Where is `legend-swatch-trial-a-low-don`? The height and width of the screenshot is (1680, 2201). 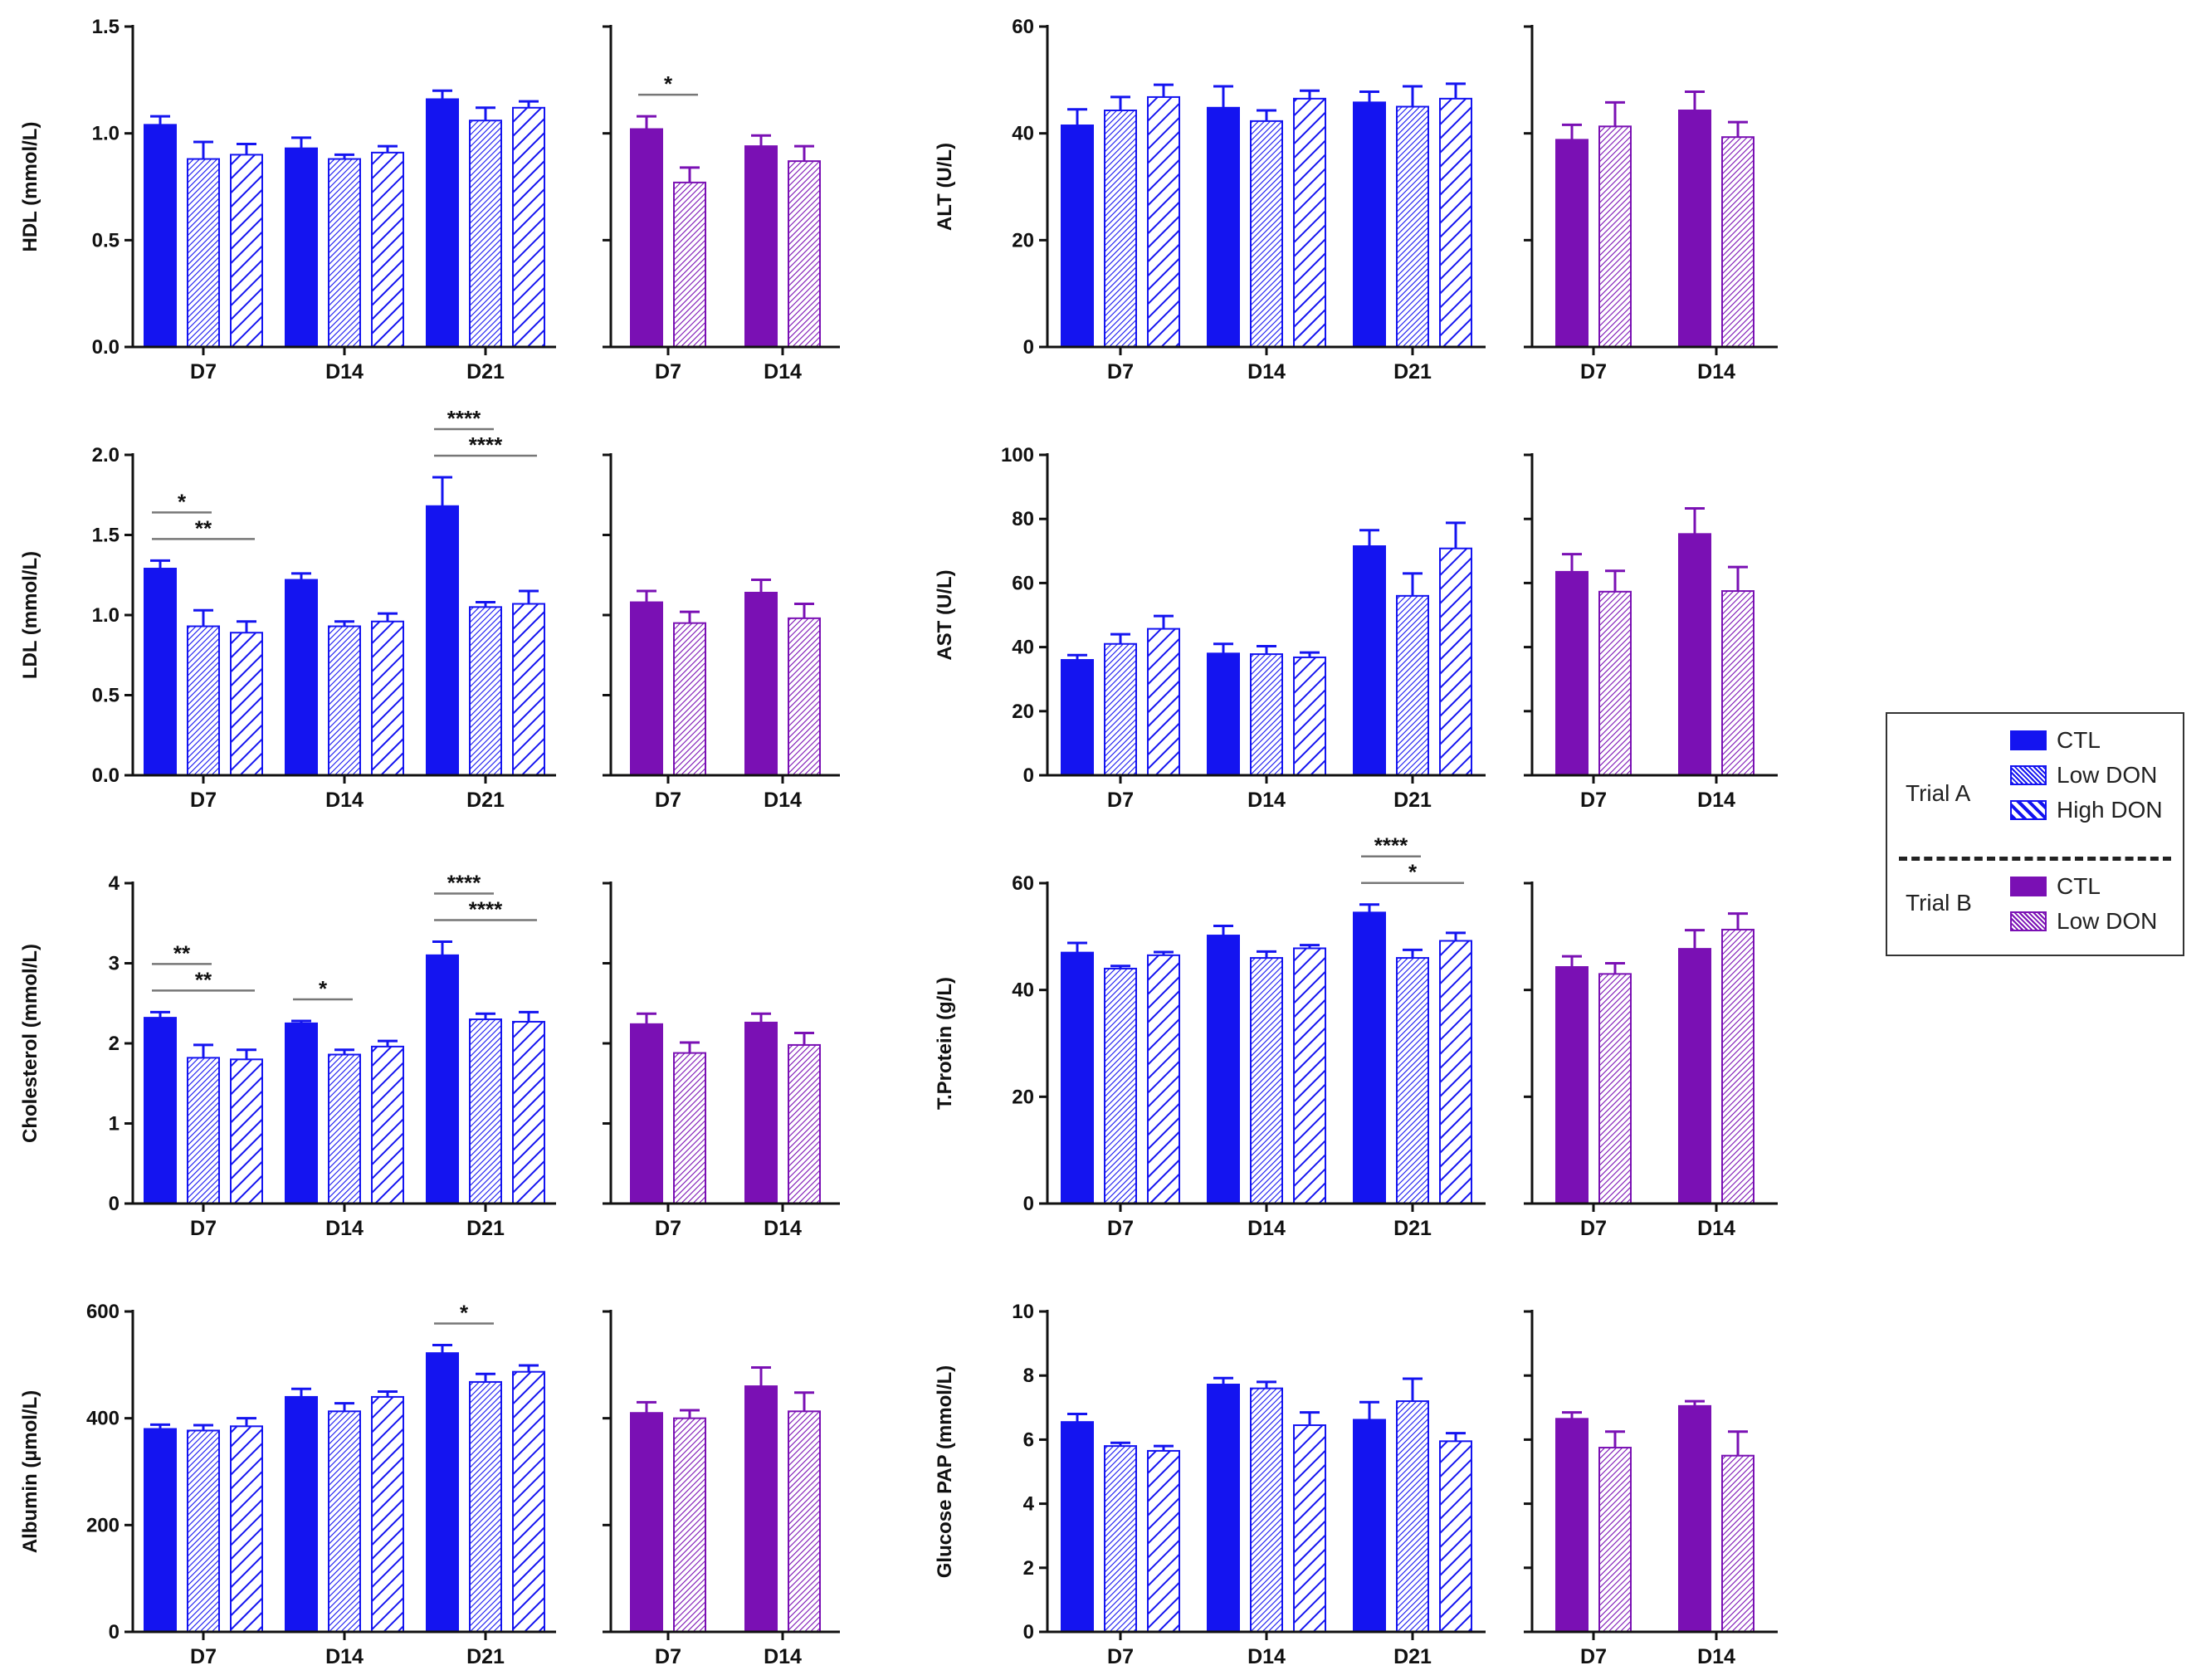 legend-swatch-trial-a-low-don is located at coordinates (2029, 775).